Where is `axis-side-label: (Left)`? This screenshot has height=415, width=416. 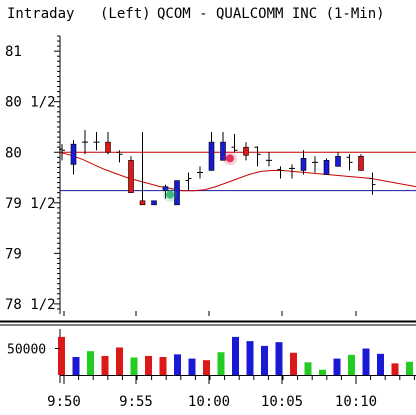 axis-side-label: (Left) is located at coordinates (125, 14).